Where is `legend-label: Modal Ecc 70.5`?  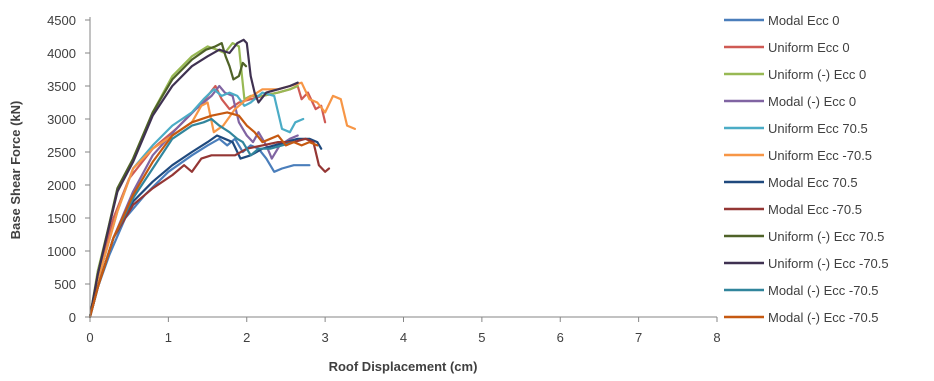
legend-label: Modal Ecc 70.5 is located at coordinates (813, 182).